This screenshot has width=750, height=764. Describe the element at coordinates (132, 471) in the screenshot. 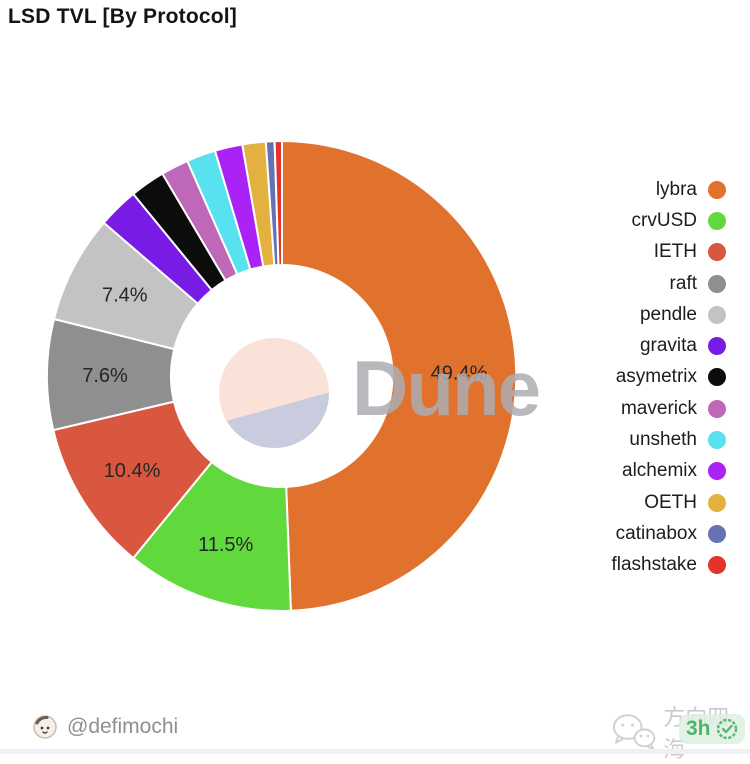

I see `slice-label-IETH: 10.4%` at that location.